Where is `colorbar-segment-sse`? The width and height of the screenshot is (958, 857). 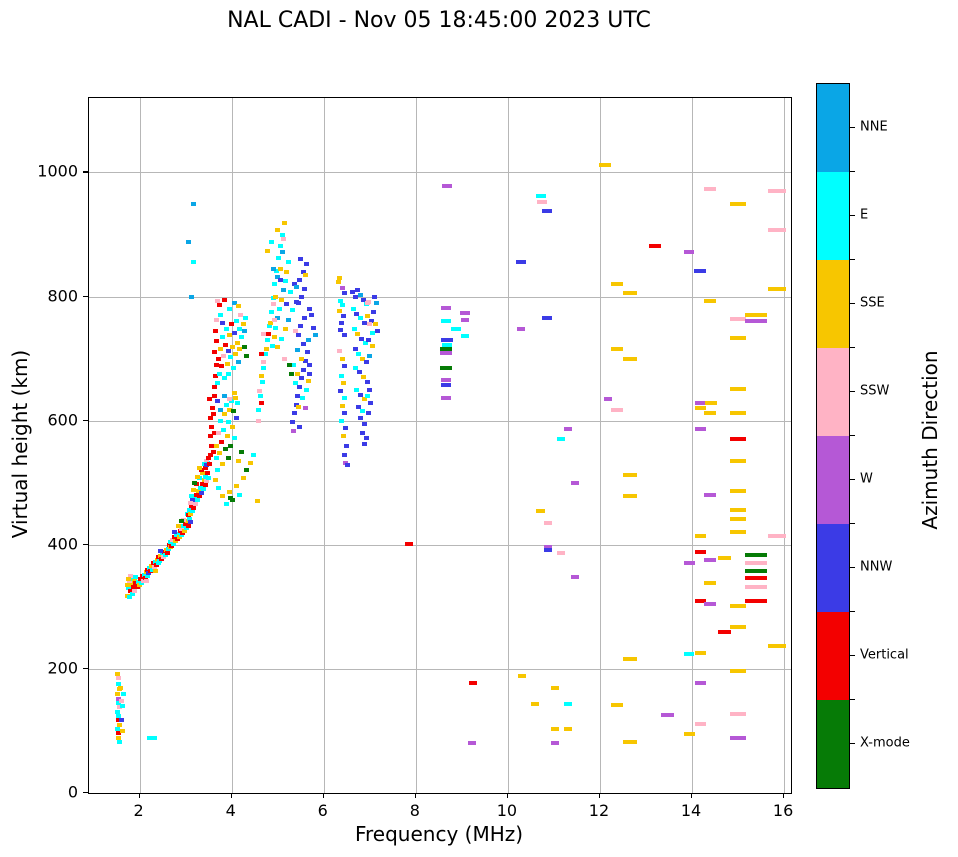 colorbar-segment-sse is located at coordinates (833, 304).